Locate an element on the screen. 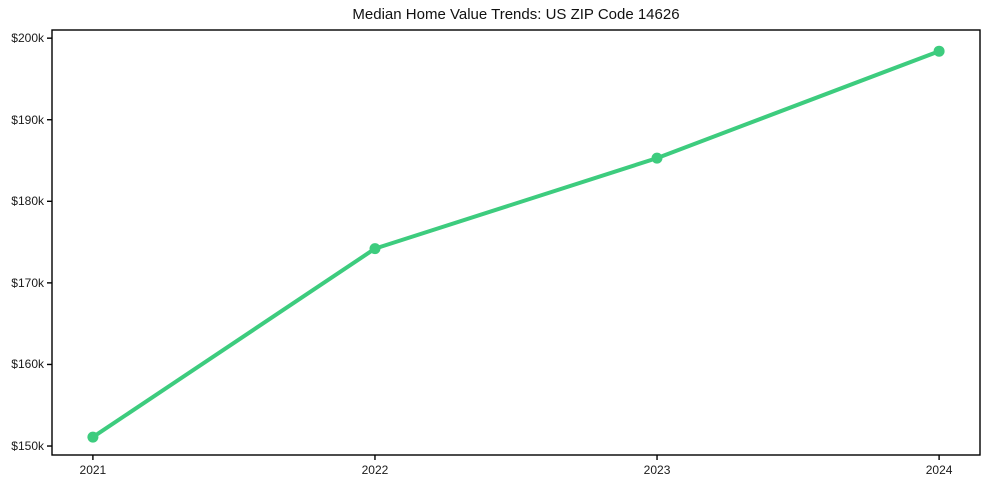 The image size is (990, 490). y-tick-label: $160k is located at coordinates (27, 364).